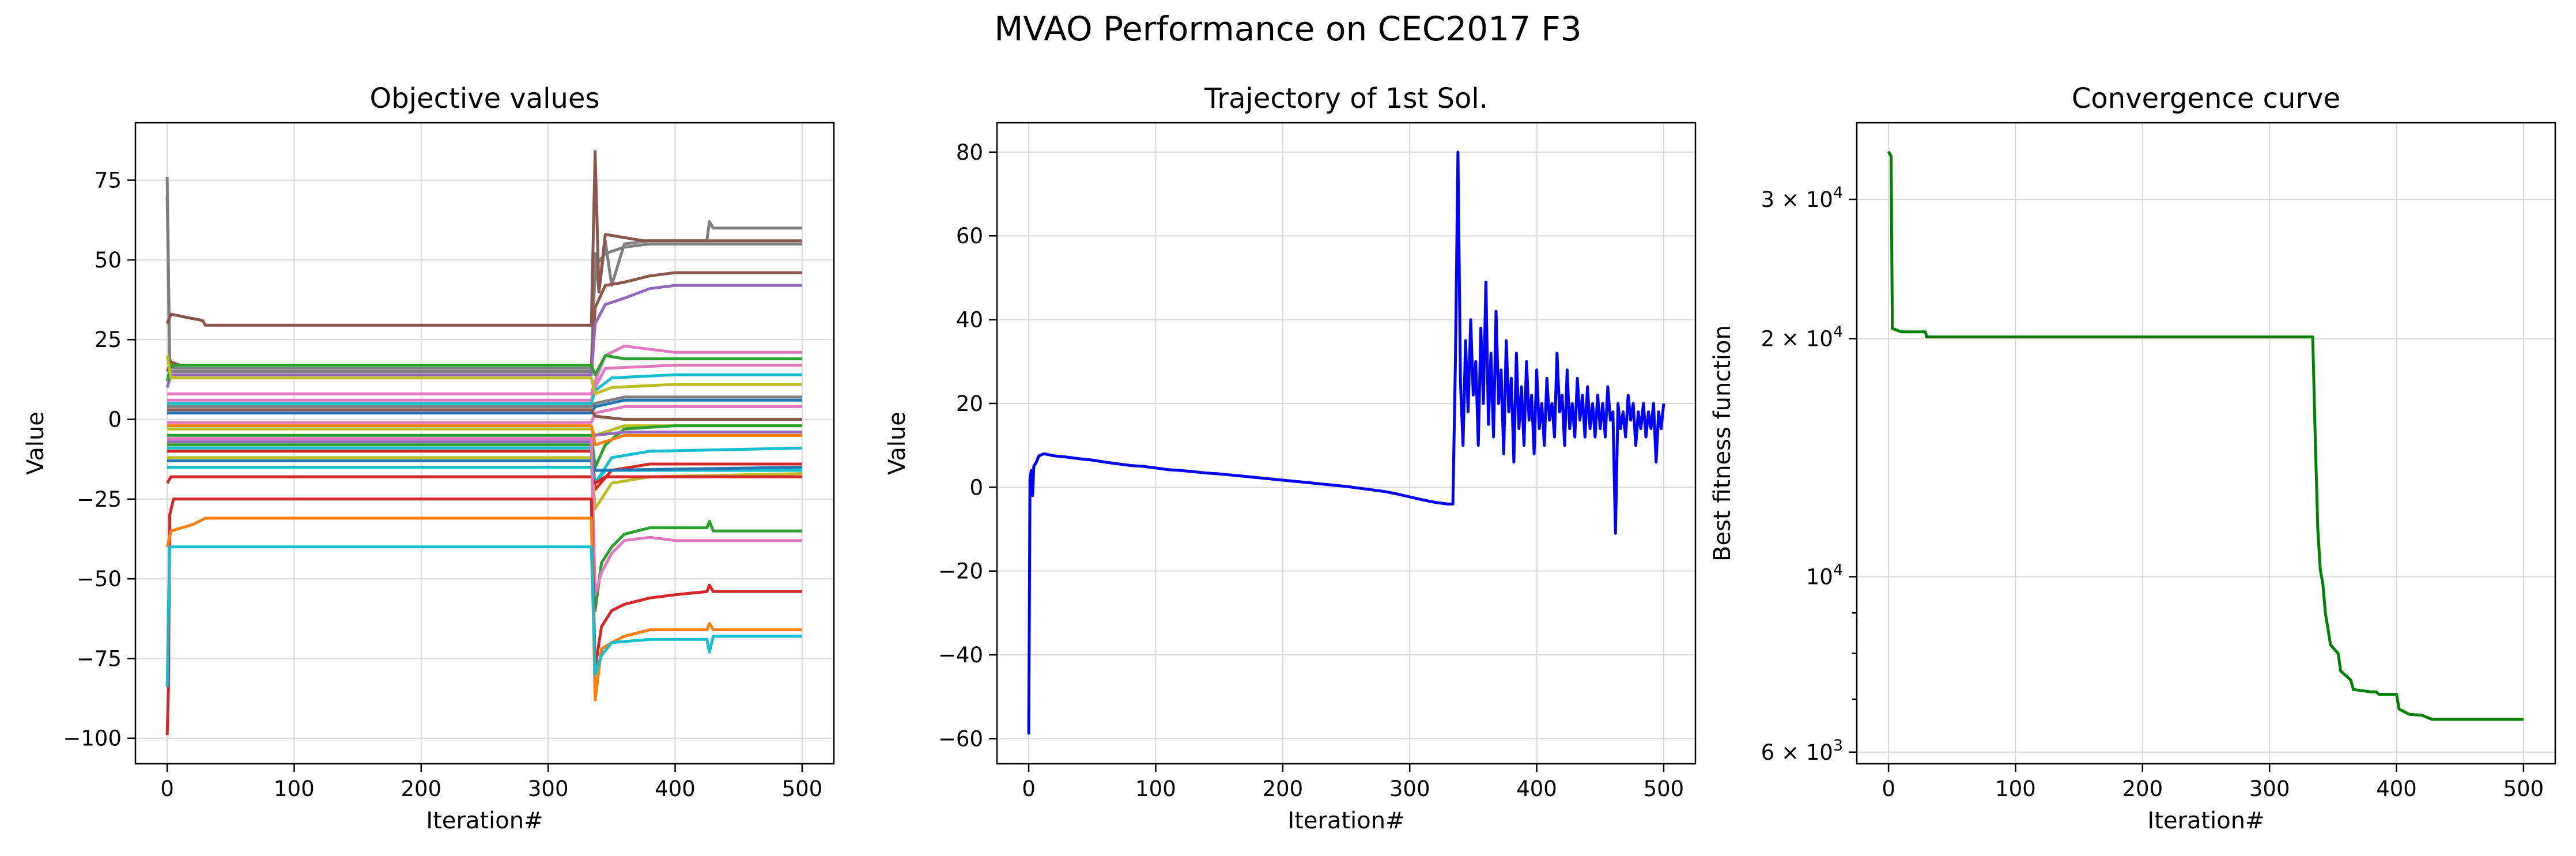  What do you see at coordinates (1802, 751) in the screenshot?
I see `y-tick-label: 6 × 10³` at bounding box center [1802, 751].